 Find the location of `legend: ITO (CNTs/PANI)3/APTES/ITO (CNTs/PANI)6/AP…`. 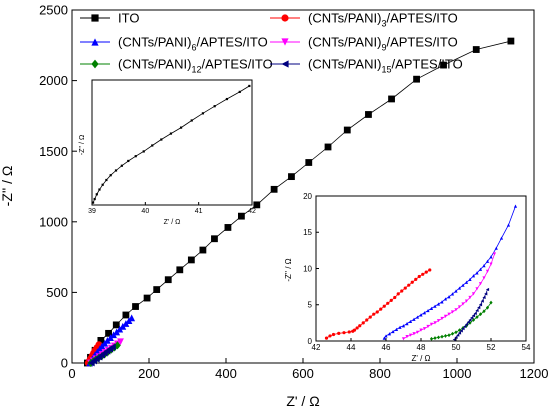

legend: ITO (CNTs/PANI)3/APTES/ITO (CNTs/PANI)6/AP… is located at coordinates (271, 43).